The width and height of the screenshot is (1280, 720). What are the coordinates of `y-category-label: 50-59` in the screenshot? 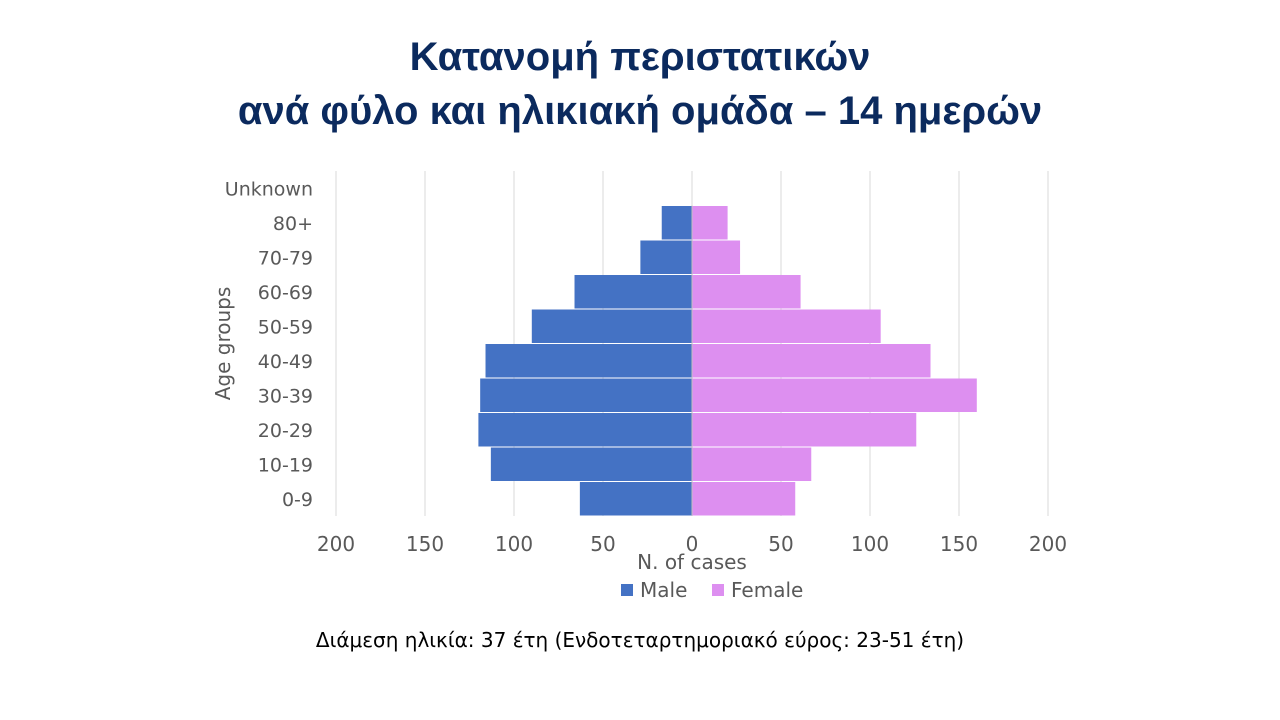 It's located at (285, 327).